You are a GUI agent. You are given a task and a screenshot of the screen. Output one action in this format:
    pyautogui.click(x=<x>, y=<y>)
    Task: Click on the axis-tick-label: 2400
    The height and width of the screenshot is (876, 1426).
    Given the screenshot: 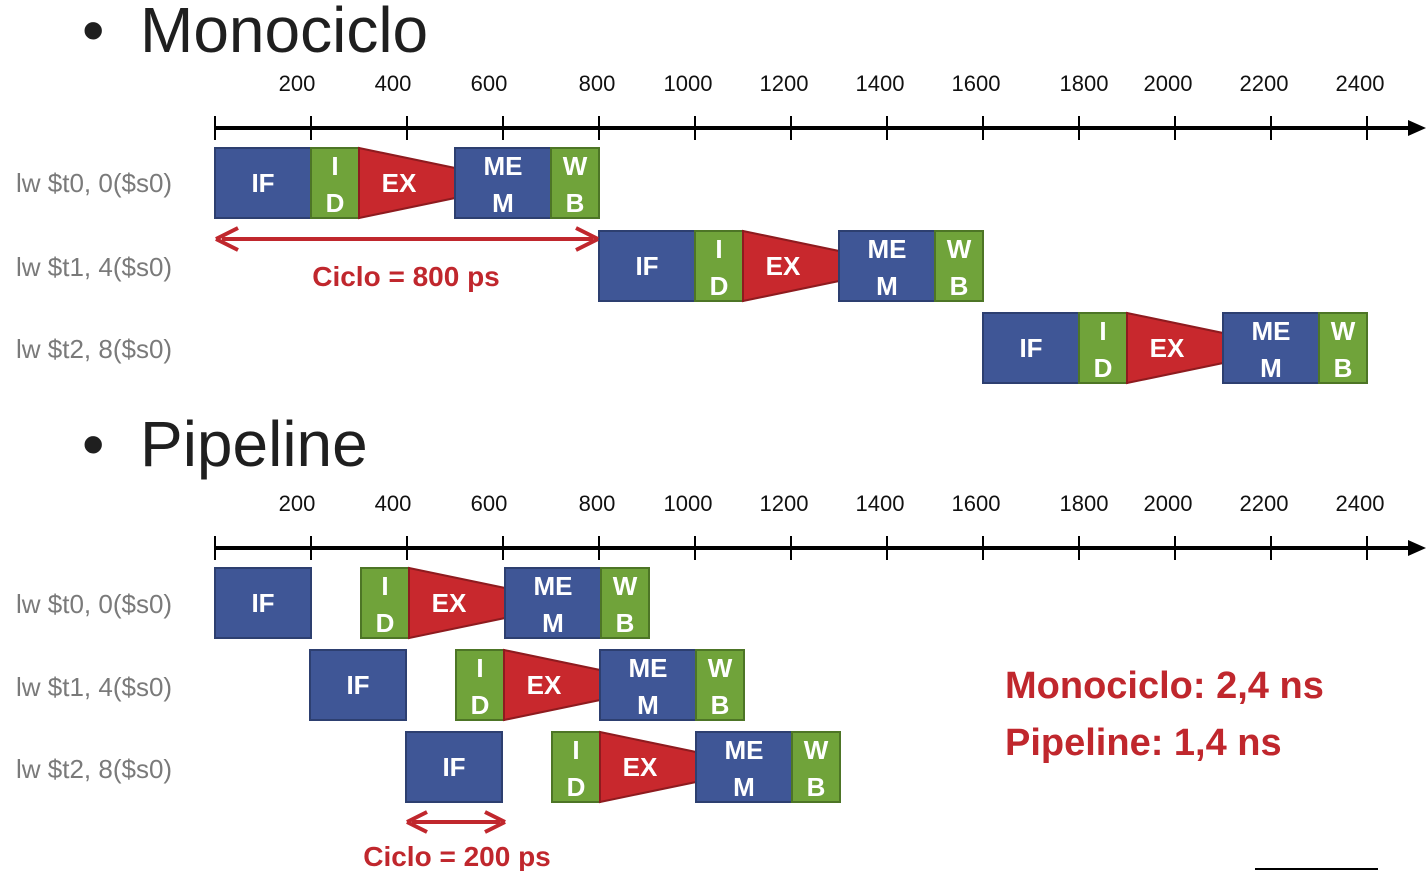 What is the action you would take?
    pyautogui.click(x=1360, y=503)
    